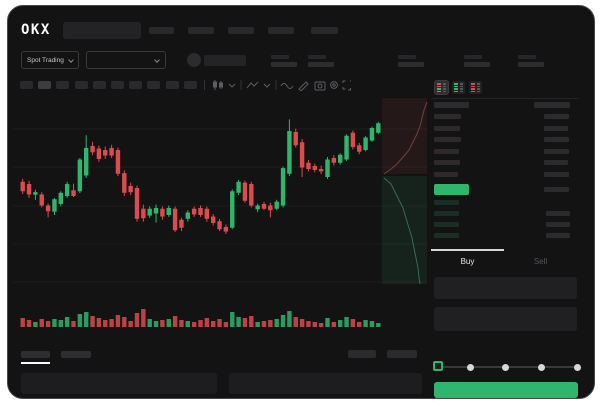 The width and height of the screenshot is (603, 405). I want to click on book-combined-icon, so click(441, 87).